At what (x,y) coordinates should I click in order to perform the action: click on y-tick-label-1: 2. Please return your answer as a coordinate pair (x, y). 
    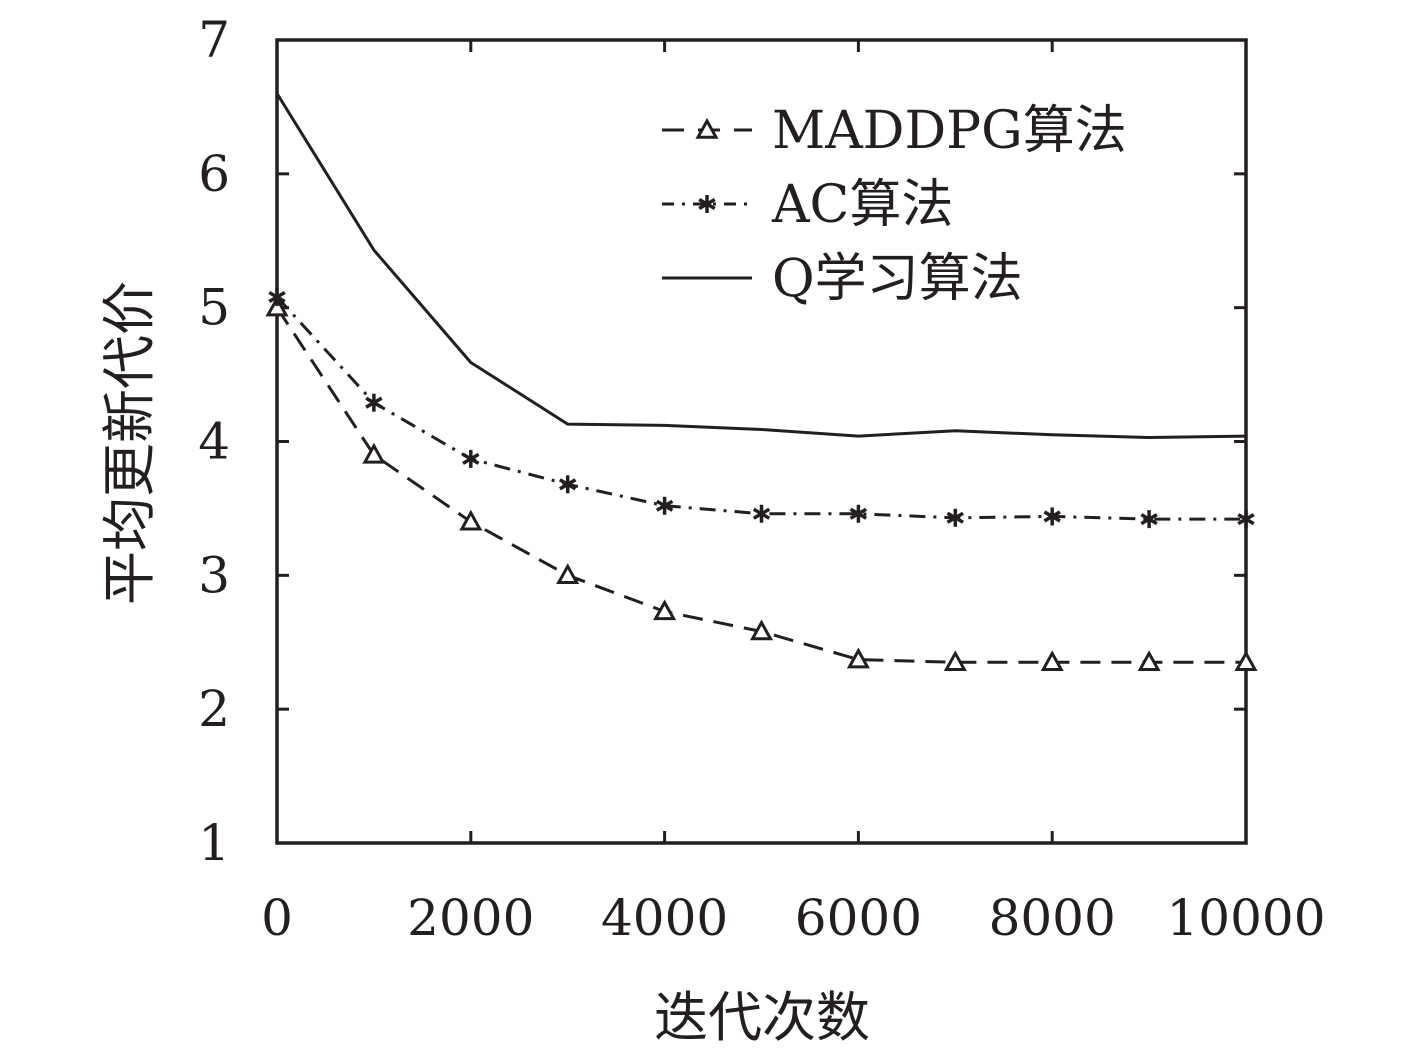
    Looking at the image, I should click on (214, 709).